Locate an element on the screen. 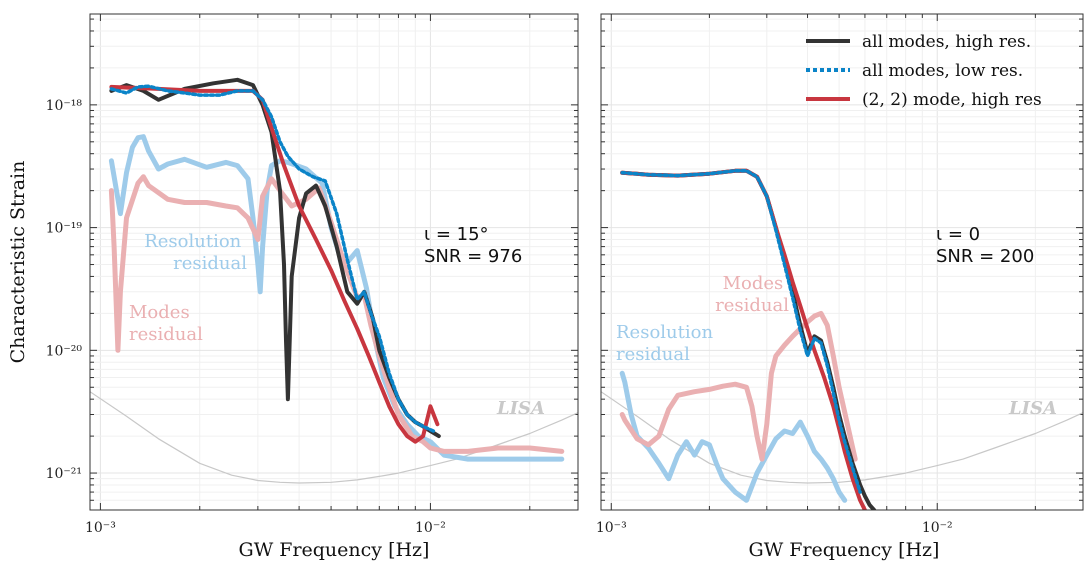  right-modes-residual-line2: residual is located at coordinates (752, 305).